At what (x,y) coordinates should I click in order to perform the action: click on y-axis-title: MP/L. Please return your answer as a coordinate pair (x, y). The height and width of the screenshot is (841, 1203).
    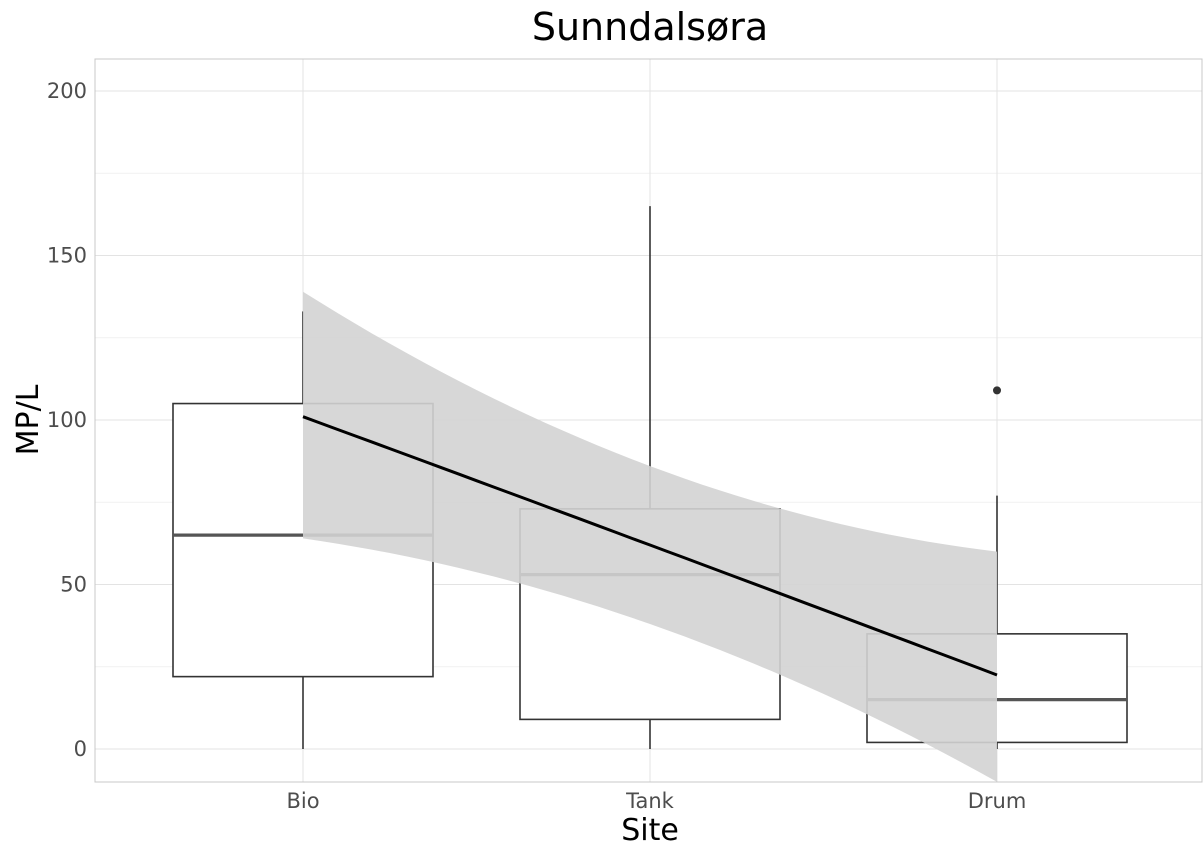
    Looking at the image, I should click on (28, 419).